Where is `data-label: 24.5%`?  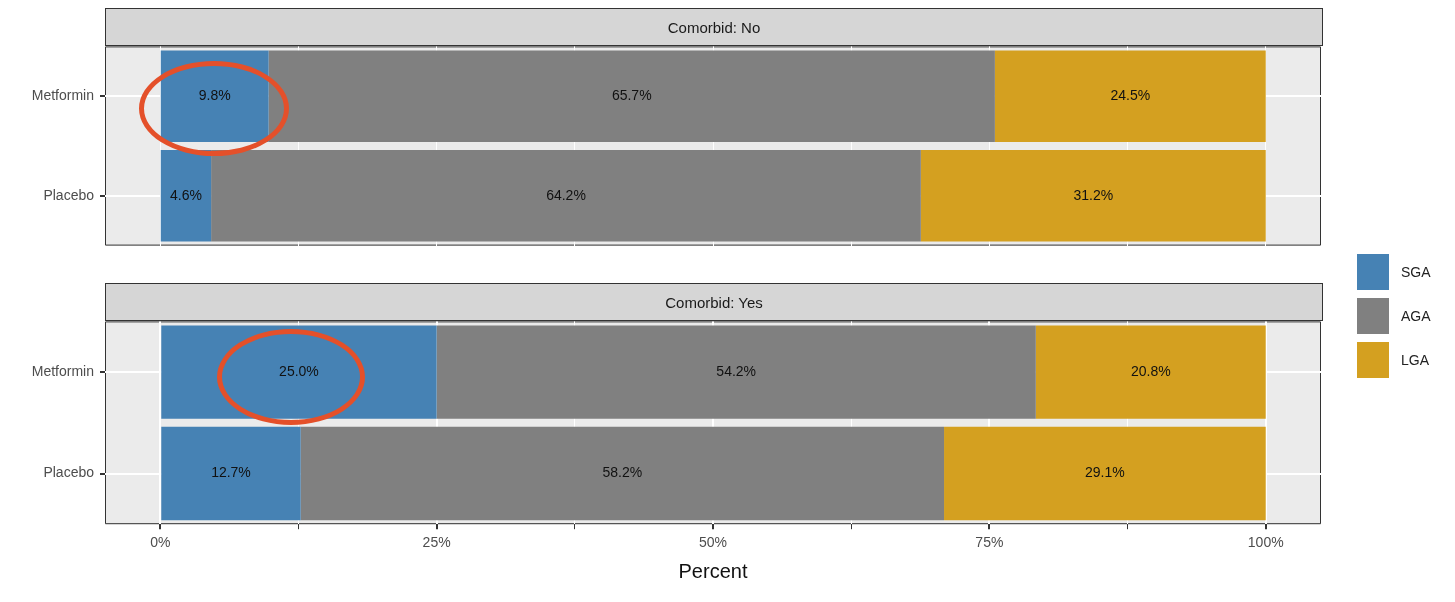
data-label: 24.5% is located at coordinates (1130, 95).